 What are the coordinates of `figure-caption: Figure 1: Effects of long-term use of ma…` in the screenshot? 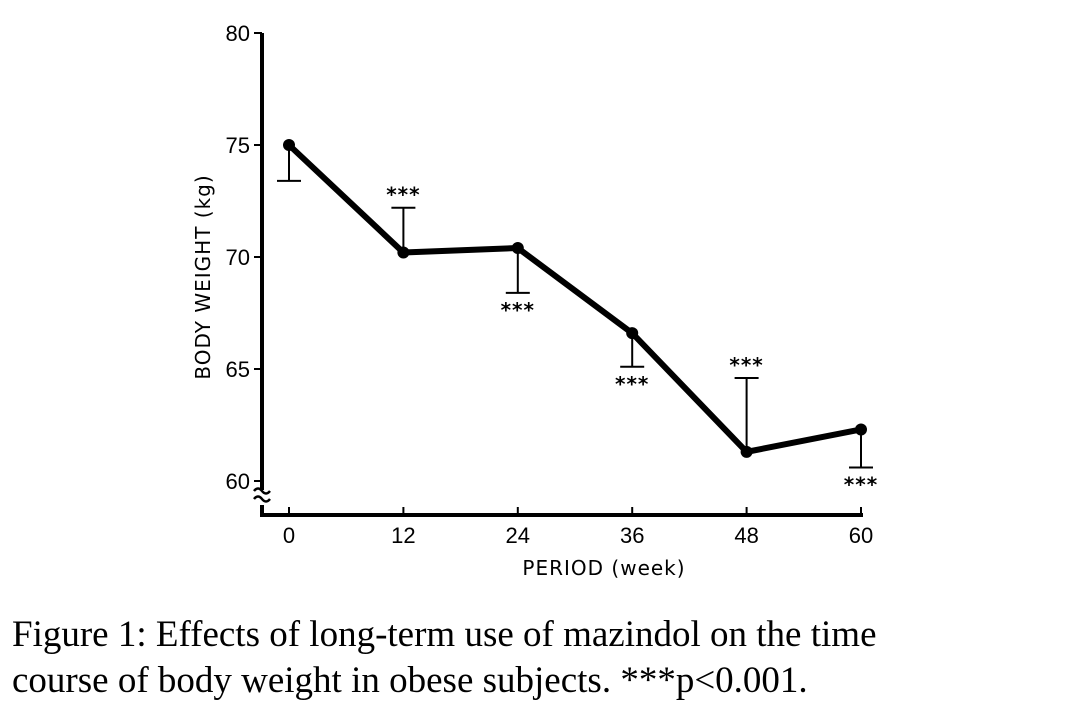 It's located at (547, 658).